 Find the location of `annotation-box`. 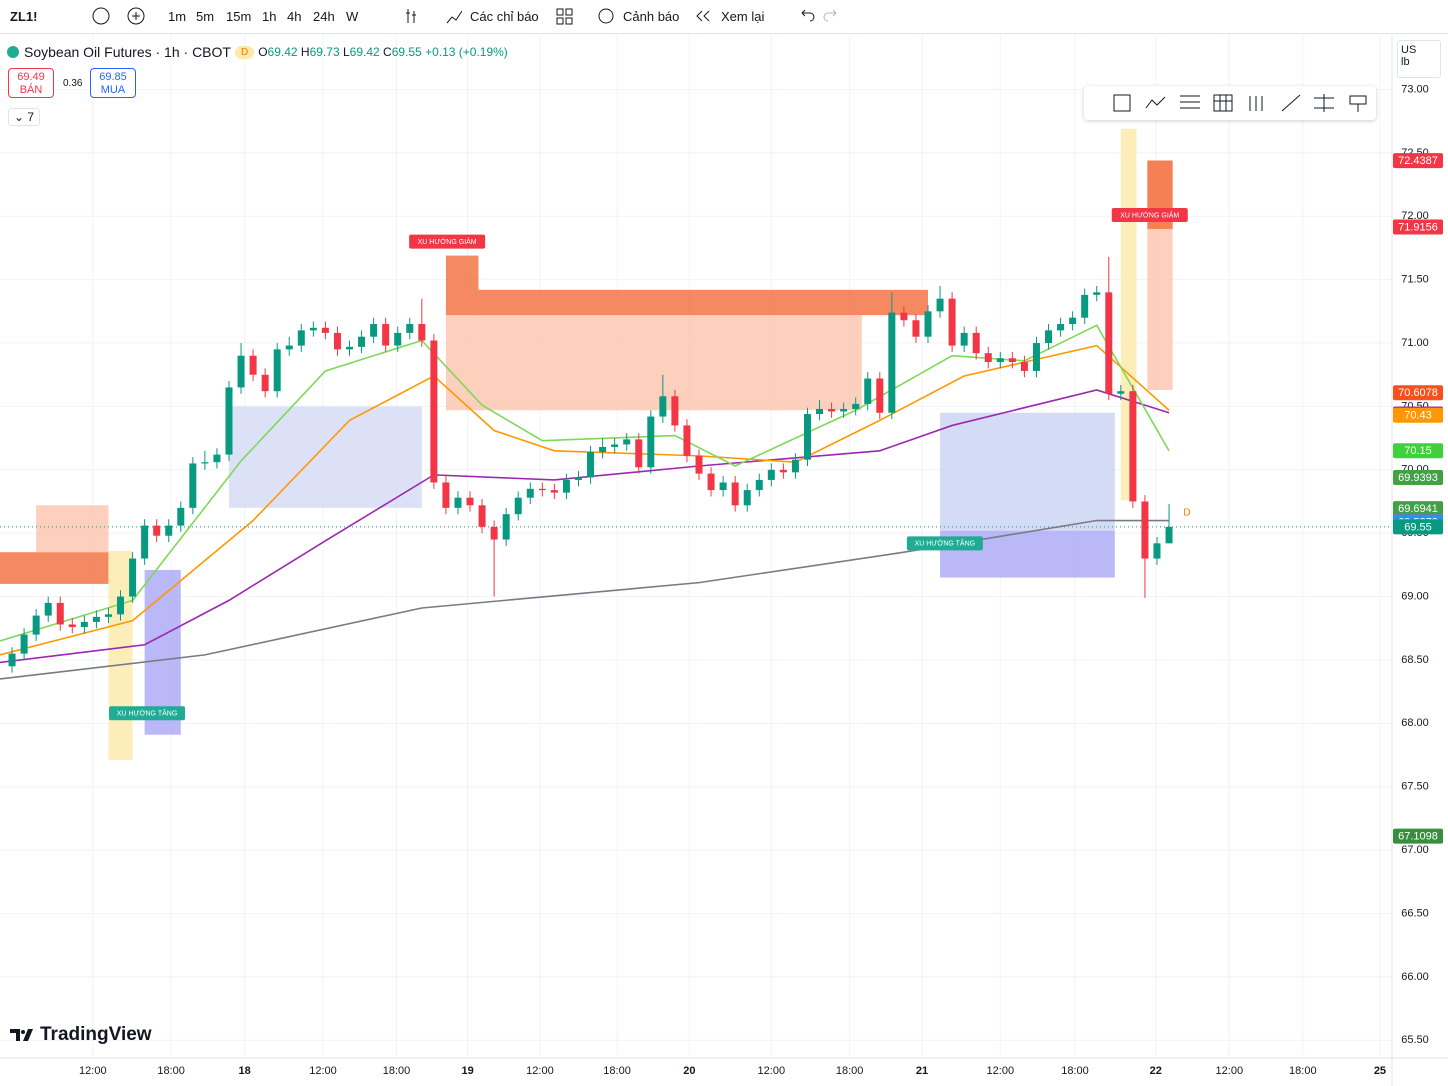

annotation-box is located at coordinates (147, 713).